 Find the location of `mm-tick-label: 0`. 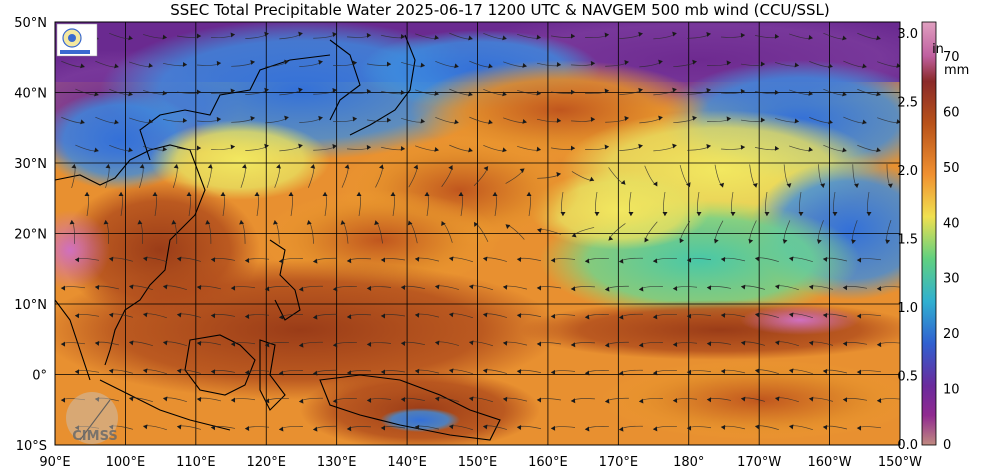

mm-tick-label: 0 is located at coordinates (947, 445).